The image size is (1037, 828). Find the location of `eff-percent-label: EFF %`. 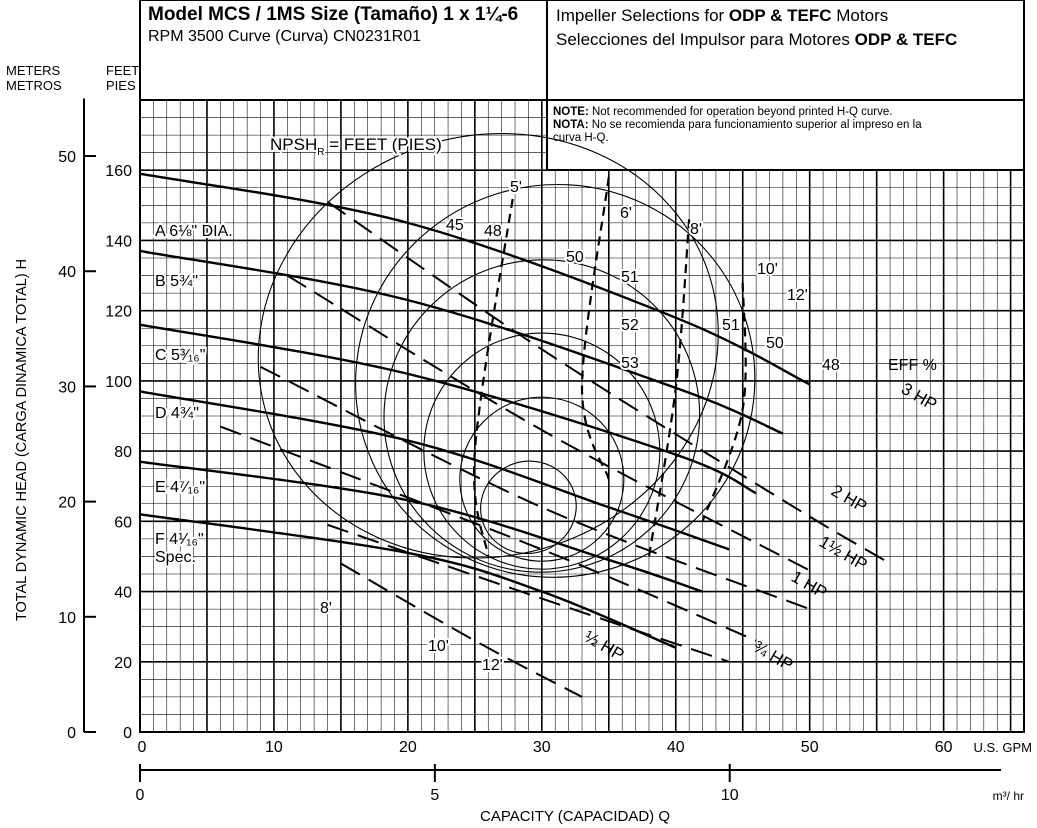

eff-percent-label: EFF % is located at coordinates (912, 365).